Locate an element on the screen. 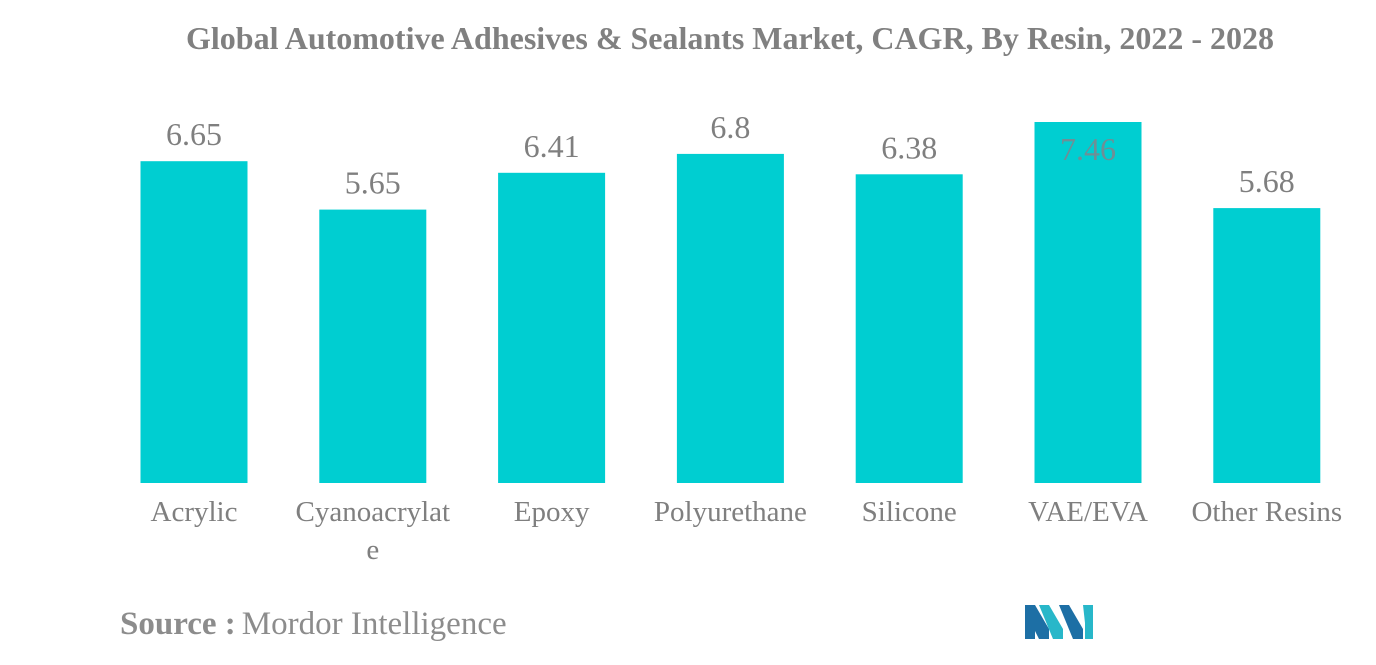 The height and width of the screenshot is (665, 1376). category-label-0: Acrylic is located at coordinates (194, 512).